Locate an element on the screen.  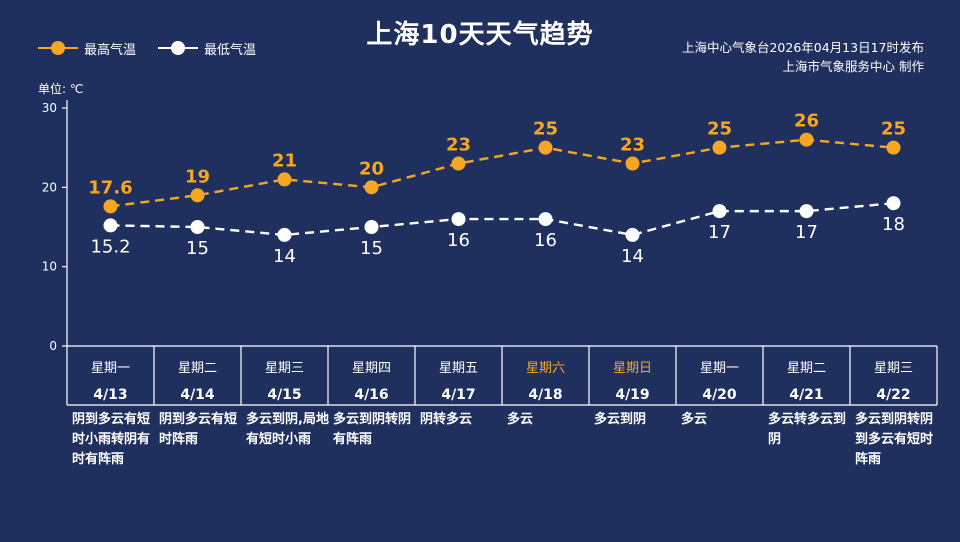
legend-item-high: 最高气温 is located at coordinates (87, 48).